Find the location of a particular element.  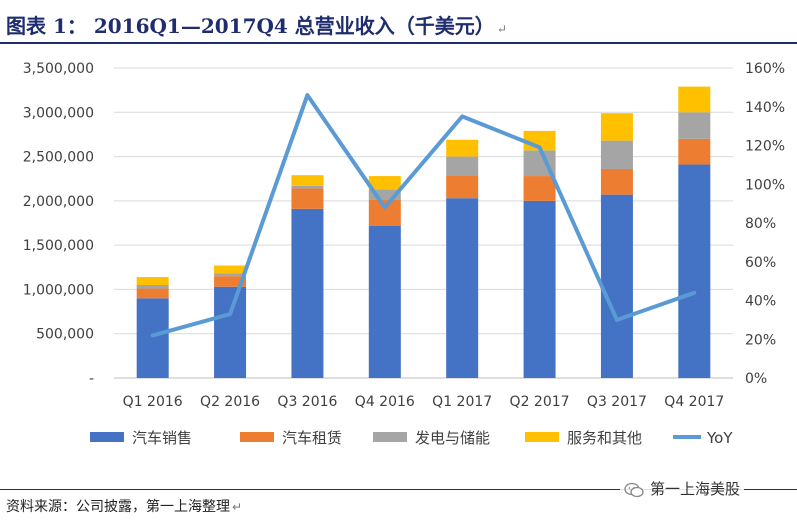

y-left-tick-label: 1,000,000 is located at coordinates (58, 290).